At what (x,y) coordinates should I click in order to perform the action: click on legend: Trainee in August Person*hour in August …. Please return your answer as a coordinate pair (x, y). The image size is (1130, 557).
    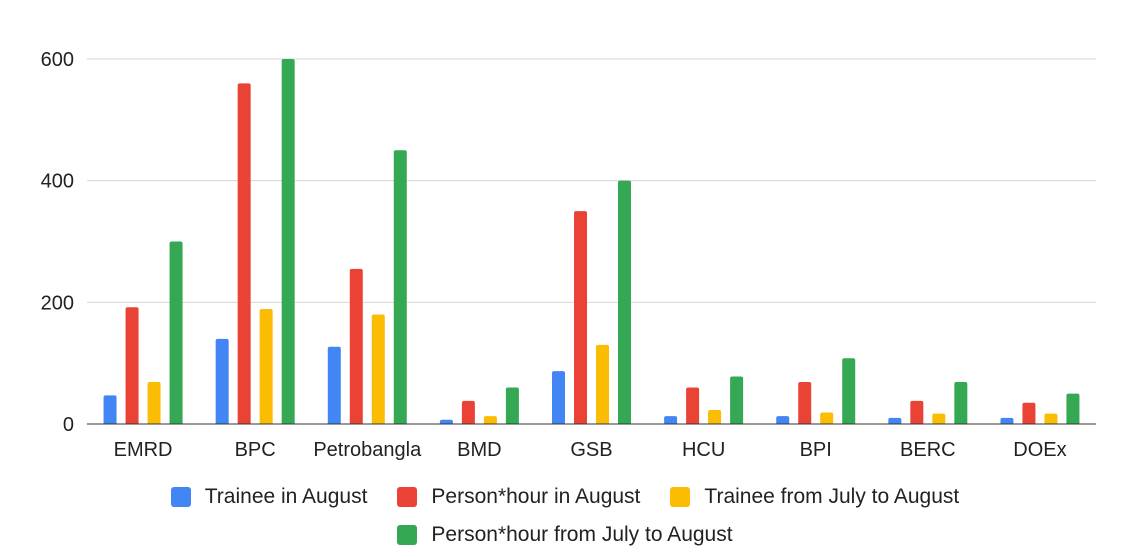
    Looking at the image, I should click on (565, 516).